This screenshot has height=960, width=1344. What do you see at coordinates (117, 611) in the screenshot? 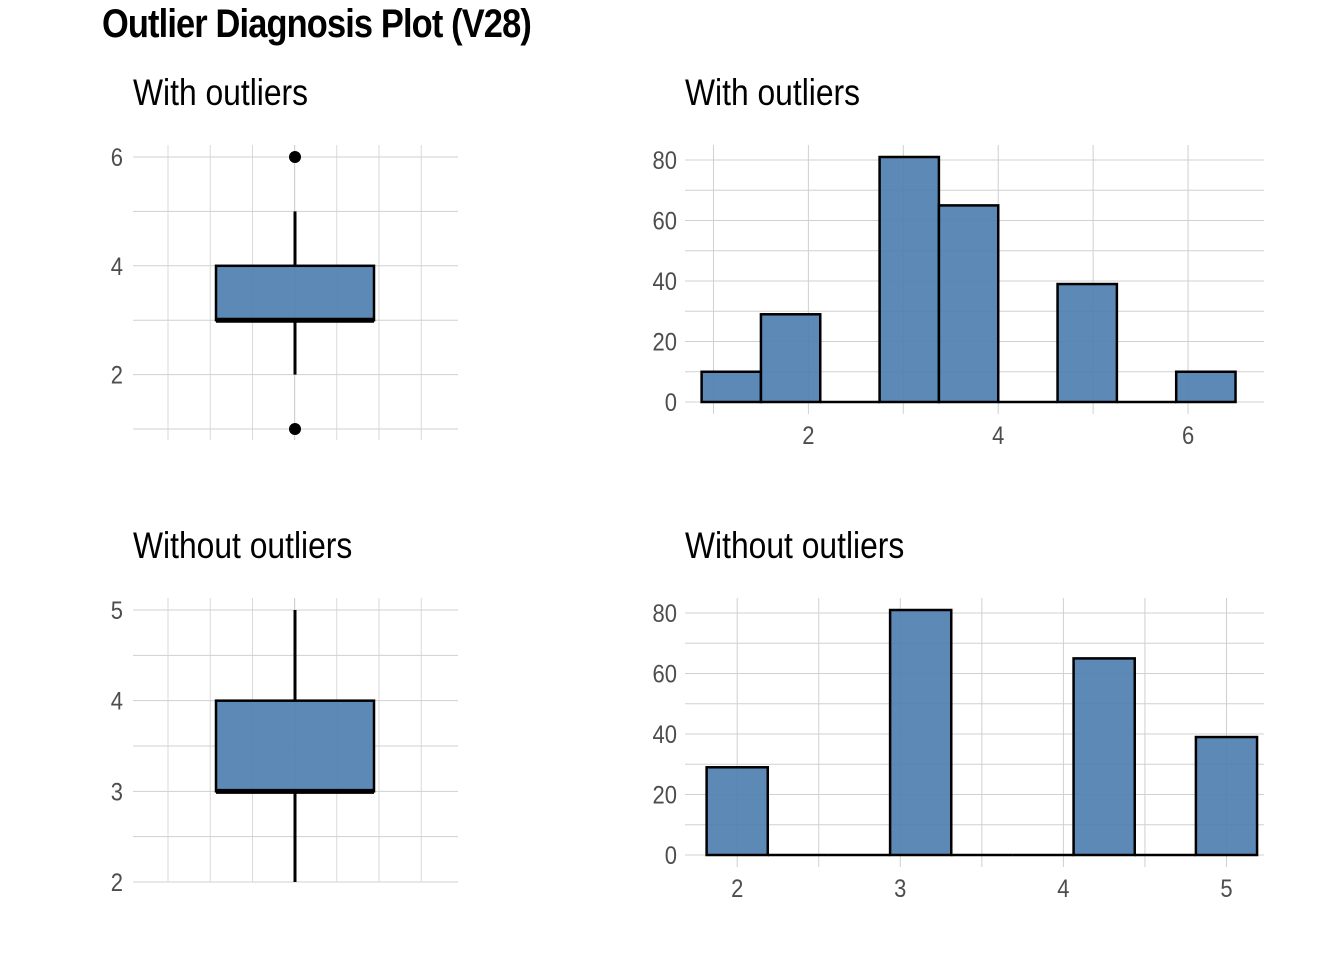
I see `y-tick-label: 5` at bounding box center [117, 611].